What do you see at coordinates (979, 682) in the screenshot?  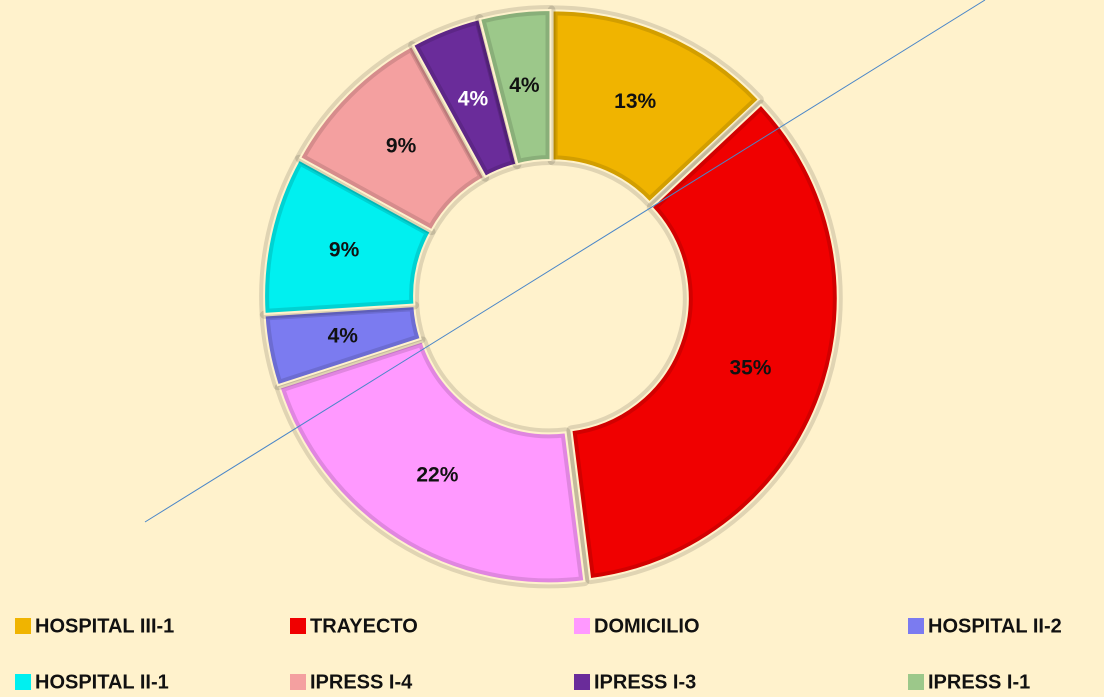 I see `legend-label: IPRESS I-1` at bounding box center [979, 682].